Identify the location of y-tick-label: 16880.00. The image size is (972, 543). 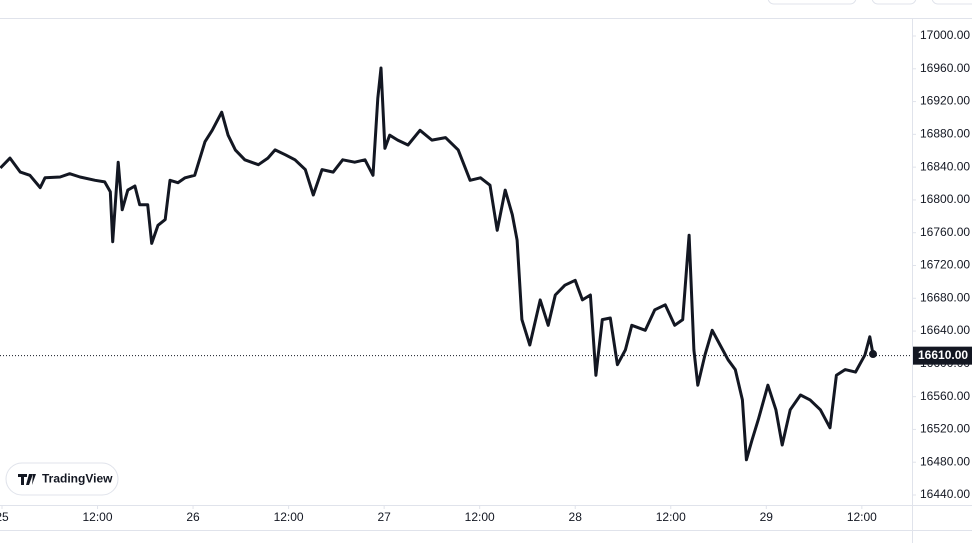
(945, 134).